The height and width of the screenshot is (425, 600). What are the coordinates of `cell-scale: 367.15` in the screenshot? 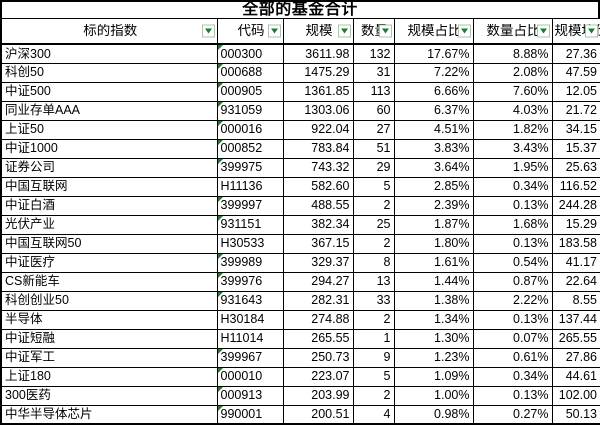 It's located at (318, 243).